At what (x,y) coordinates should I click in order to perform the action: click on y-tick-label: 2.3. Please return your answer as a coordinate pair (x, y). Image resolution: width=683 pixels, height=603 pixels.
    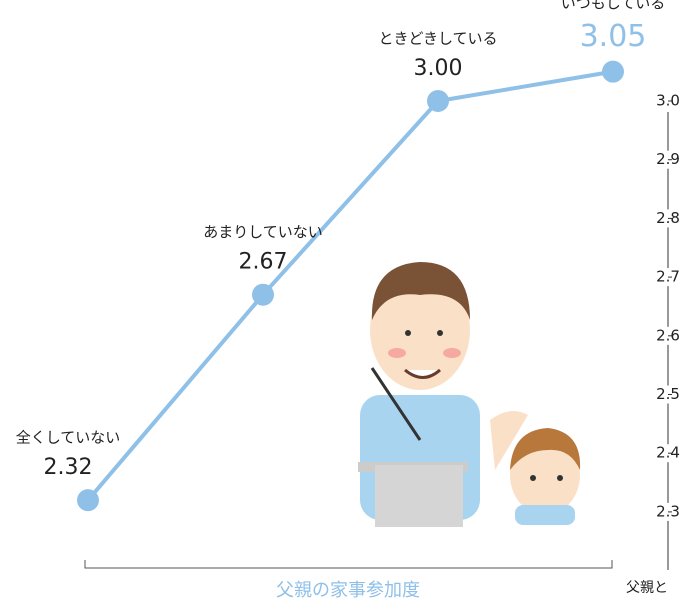
    Looking at the image, I should click on (668, 511).